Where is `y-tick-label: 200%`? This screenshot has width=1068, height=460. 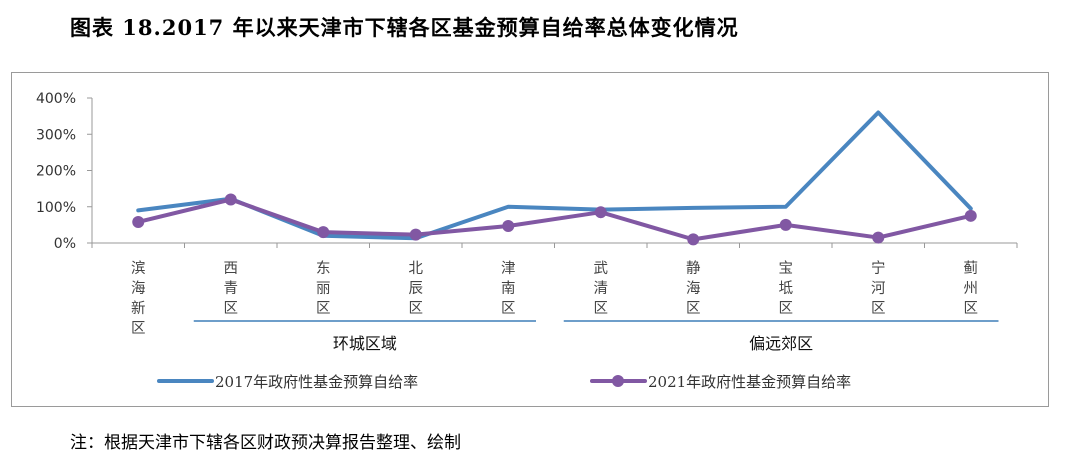
y-tick-label: 200% is located at coordinates (56, 172).